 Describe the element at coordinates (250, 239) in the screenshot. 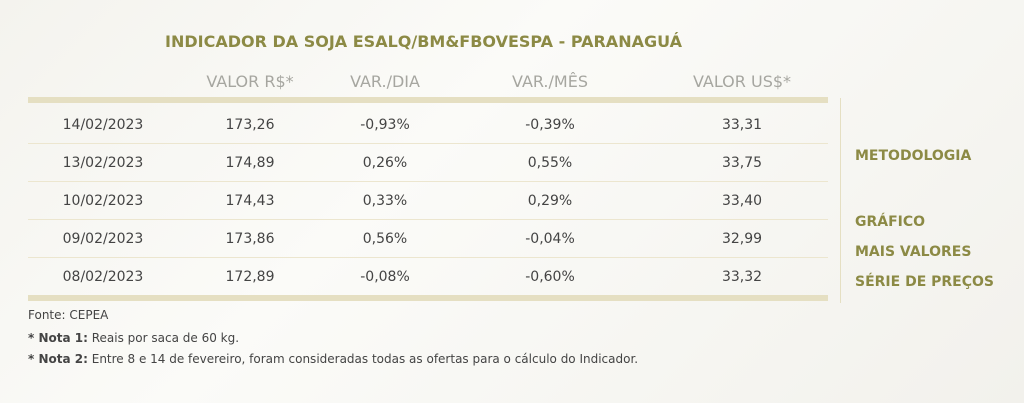

I see `table-cell: 173,86` at that location.